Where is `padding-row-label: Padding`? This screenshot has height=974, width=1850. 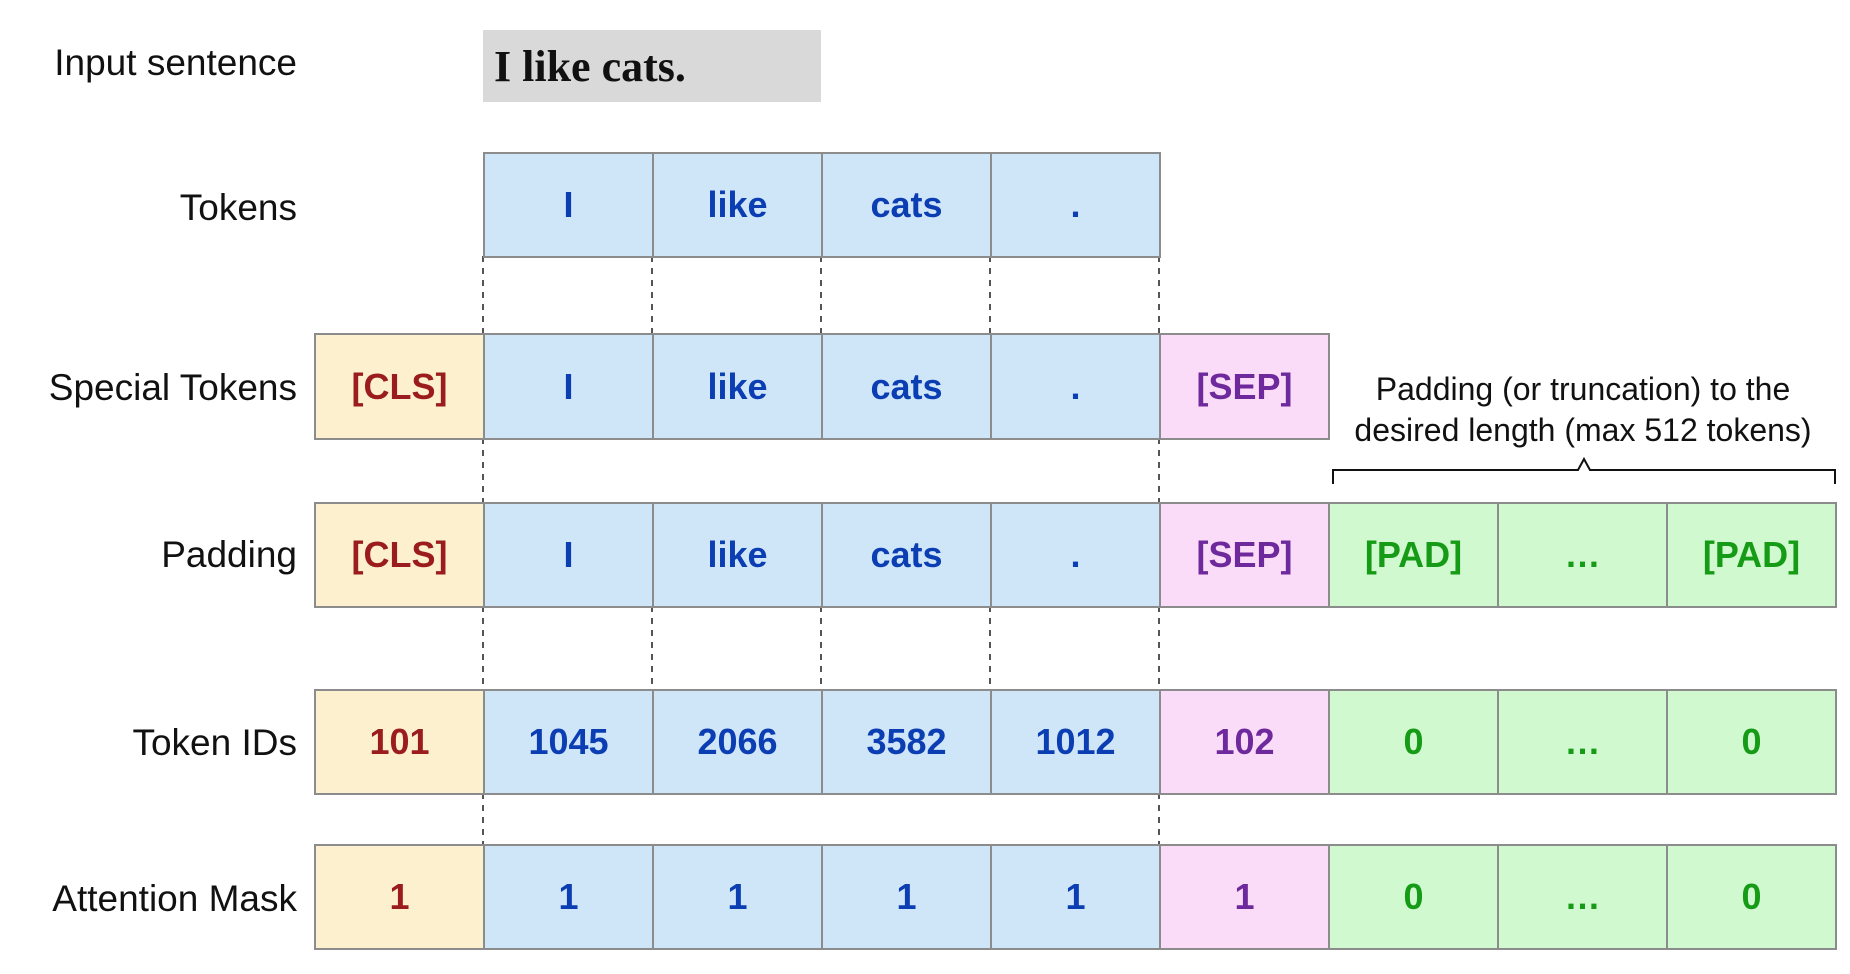
padding-row-label: Padding is located at coordinates (229, 554).